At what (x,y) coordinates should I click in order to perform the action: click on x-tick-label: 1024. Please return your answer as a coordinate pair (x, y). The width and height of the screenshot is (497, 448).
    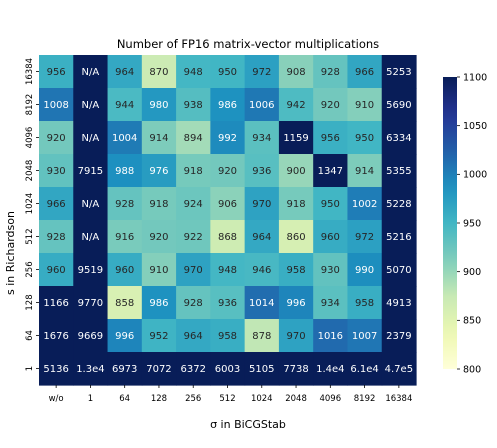
    Looking at the image, I should click on (262, 399).